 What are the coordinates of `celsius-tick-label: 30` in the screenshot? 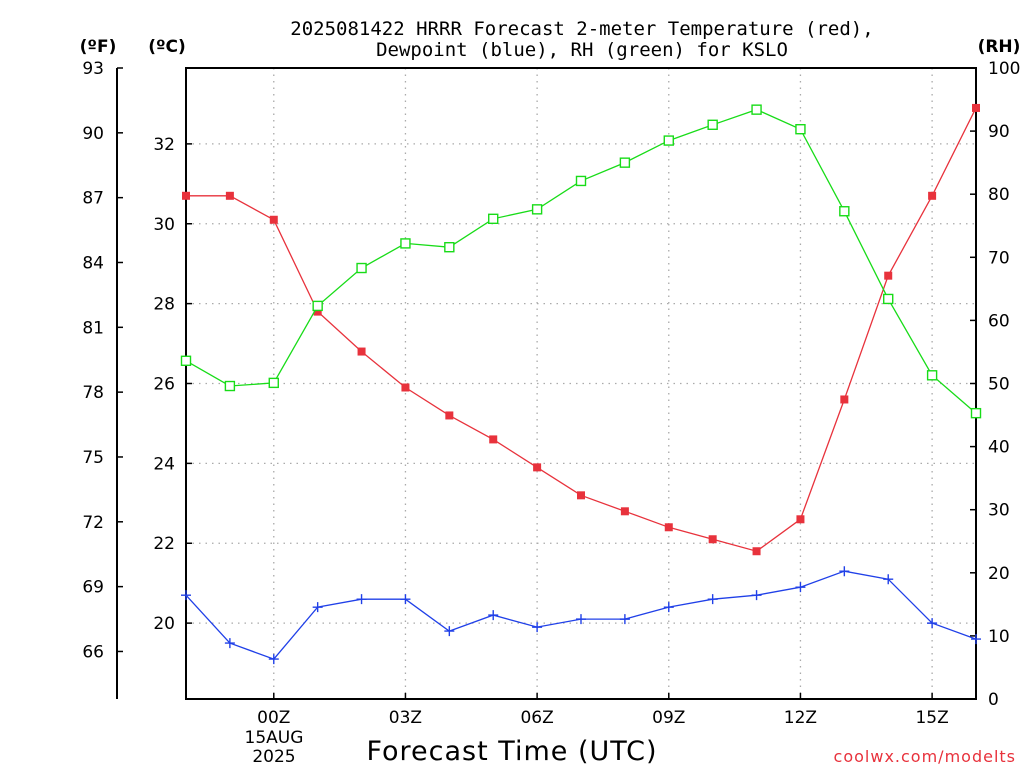 It's located at (164, 225).